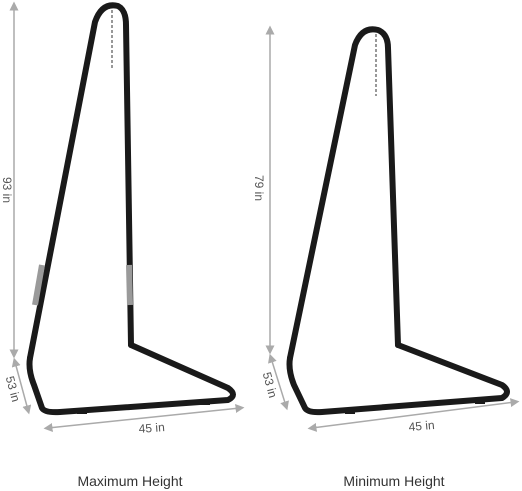 The height and width of the screenshot is (491, 522). Describe the element at coordinates (7, 190) in the screenshot. I see `height-label: 93 in` at that location.